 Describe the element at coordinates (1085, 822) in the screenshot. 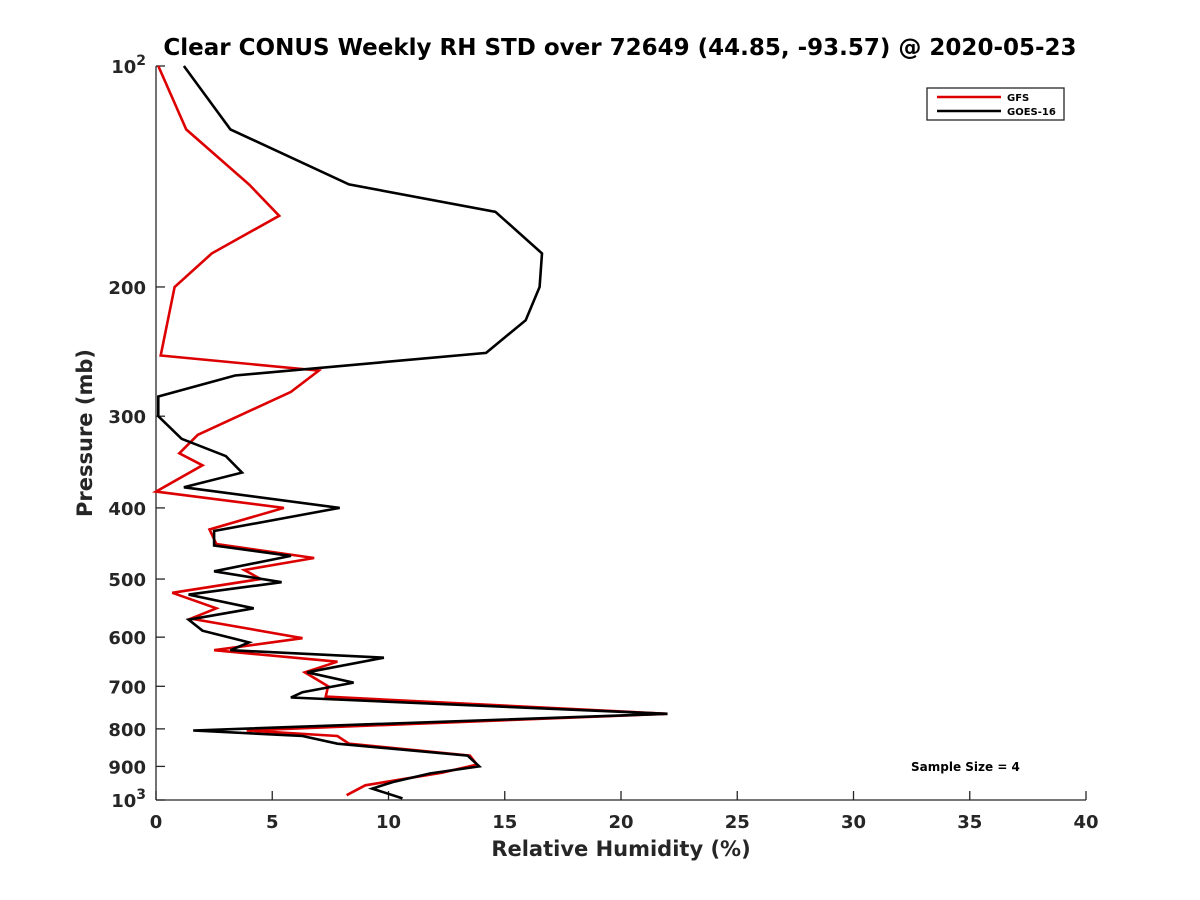

I see `x-tick-label: 40` at that location.